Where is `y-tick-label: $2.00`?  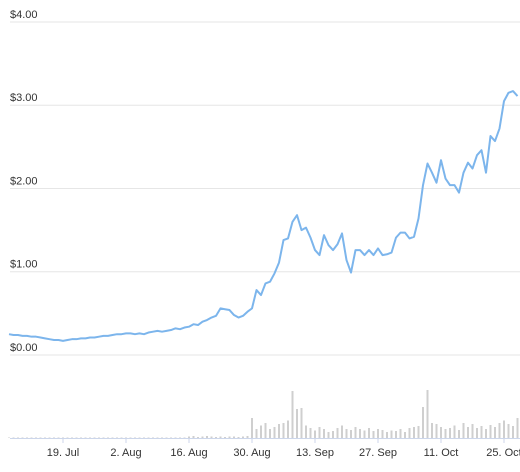 y-tick-label: $2.00 is located at coordinates (24, 181).